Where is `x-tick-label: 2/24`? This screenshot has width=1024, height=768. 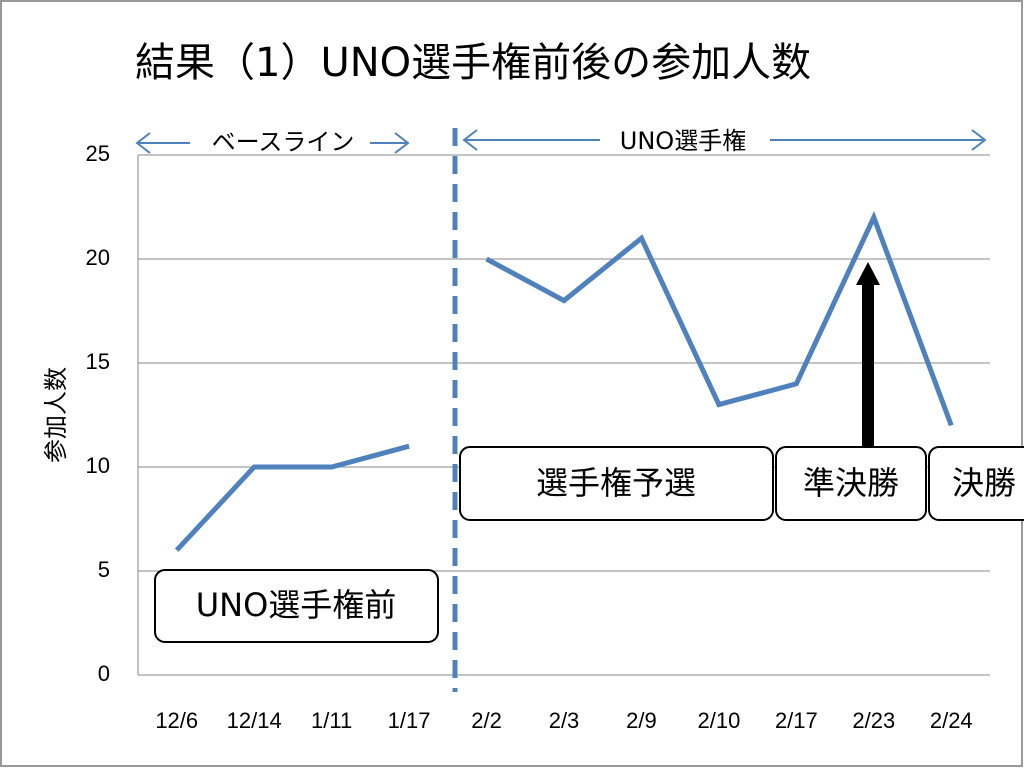
x-tick-label: 2/24 is located at coordinates (951, 720).